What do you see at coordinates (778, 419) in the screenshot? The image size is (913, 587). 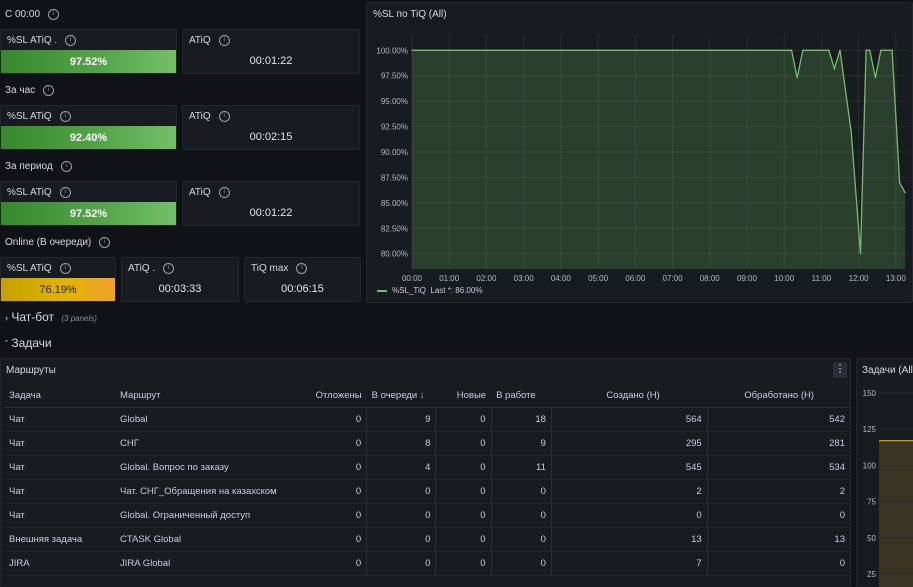 I see `cell-processed: 542` at bounding box center [778, 419].